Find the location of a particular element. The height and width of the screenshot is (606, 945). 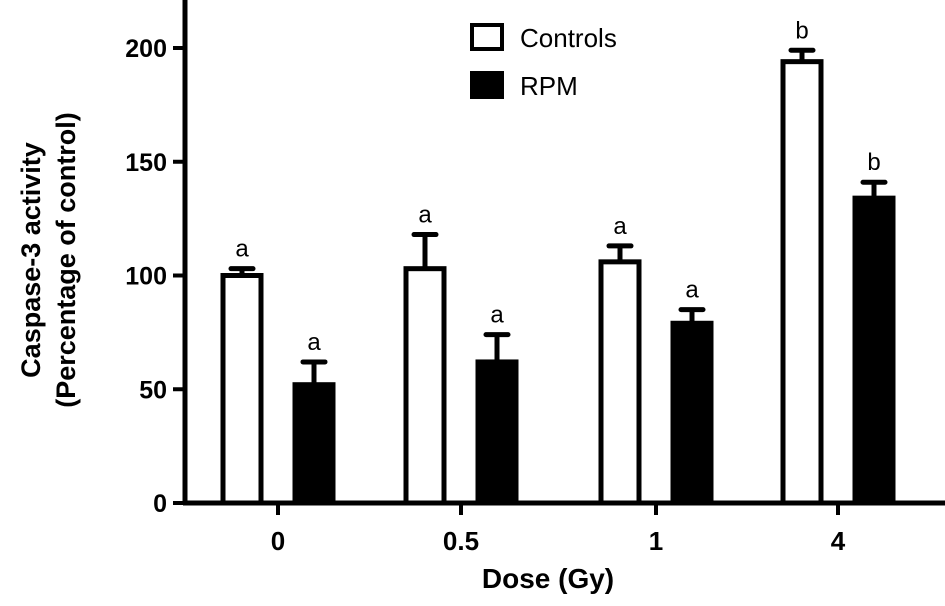

y-tick-label: 100 is located at coordinates (146, 277).